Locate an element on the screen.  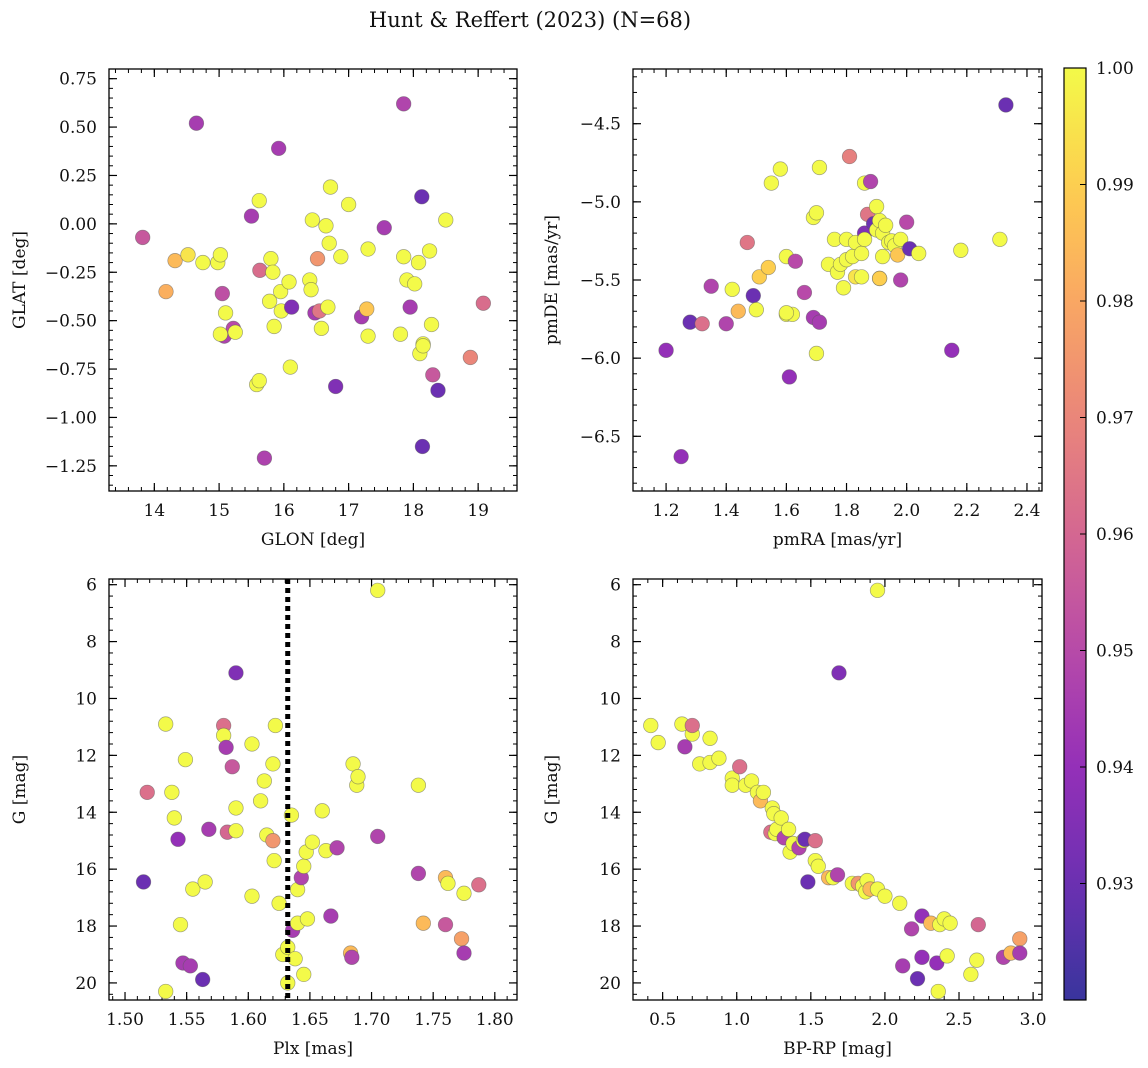
y-tick-label: −4.5 is located at coordinates (600, 125).